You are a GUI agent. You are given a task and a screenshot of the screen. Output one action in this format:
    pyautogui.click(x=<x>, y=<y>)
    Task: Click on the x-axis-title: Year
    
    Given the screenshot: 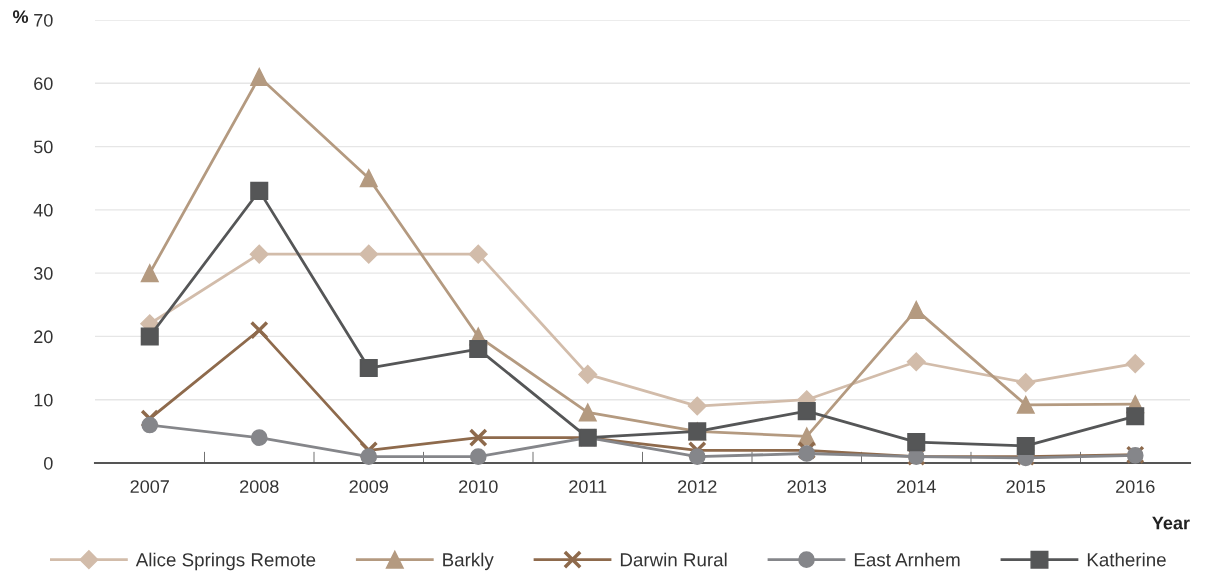 What is the action you would take?
    pyautogui.click(x=1171, y=523)
    